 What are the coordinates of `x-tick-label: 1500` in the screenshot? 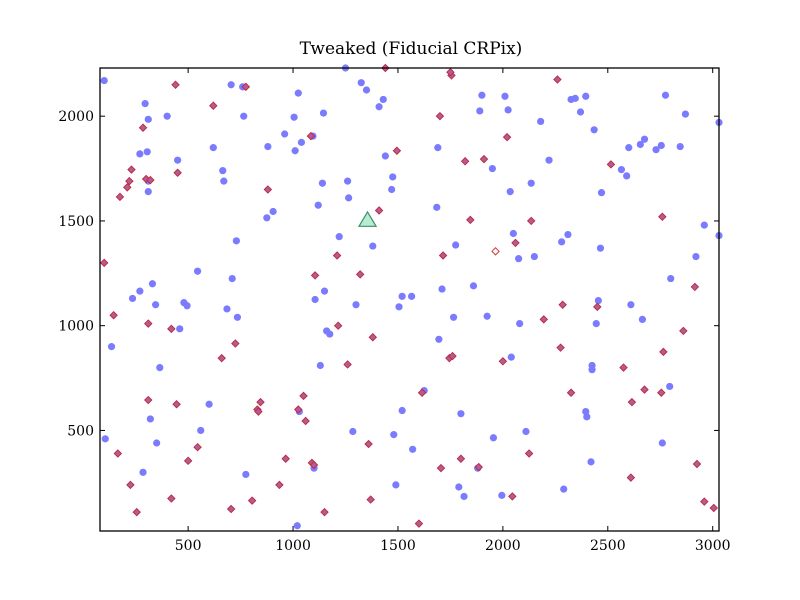 It's located at (398, 546).